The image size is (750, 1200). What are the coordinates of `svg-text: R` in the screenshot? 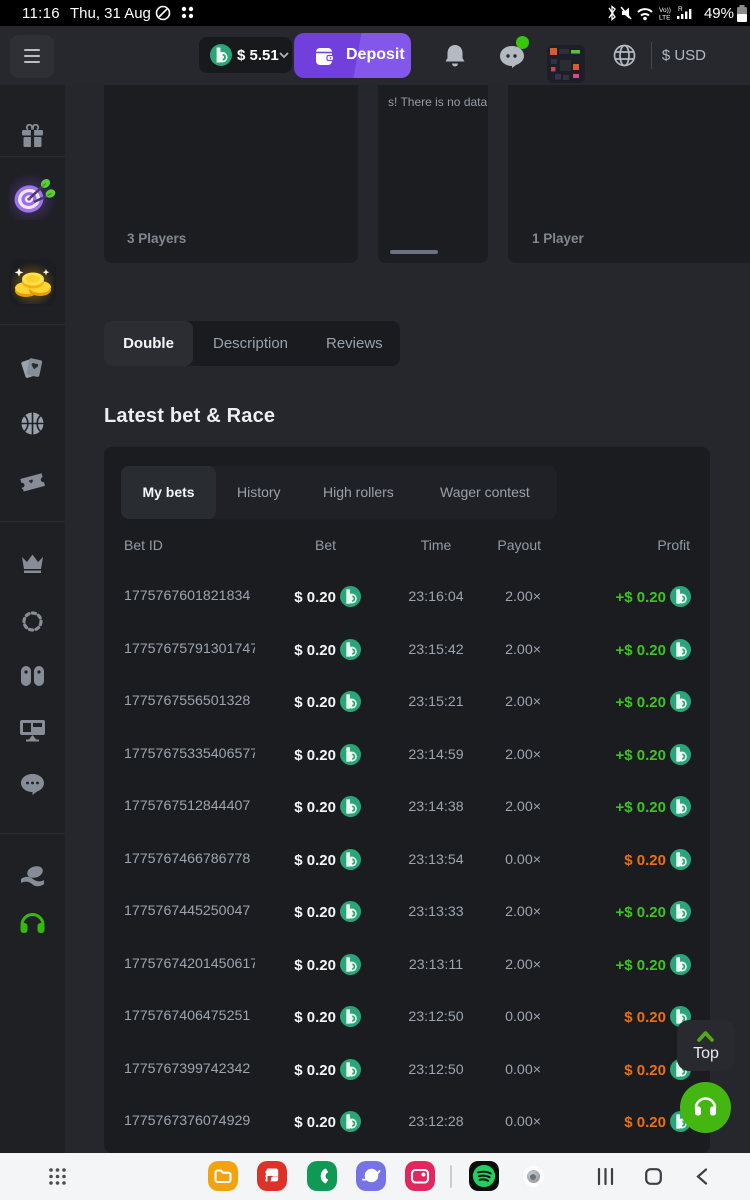 It's located at (680, 9).